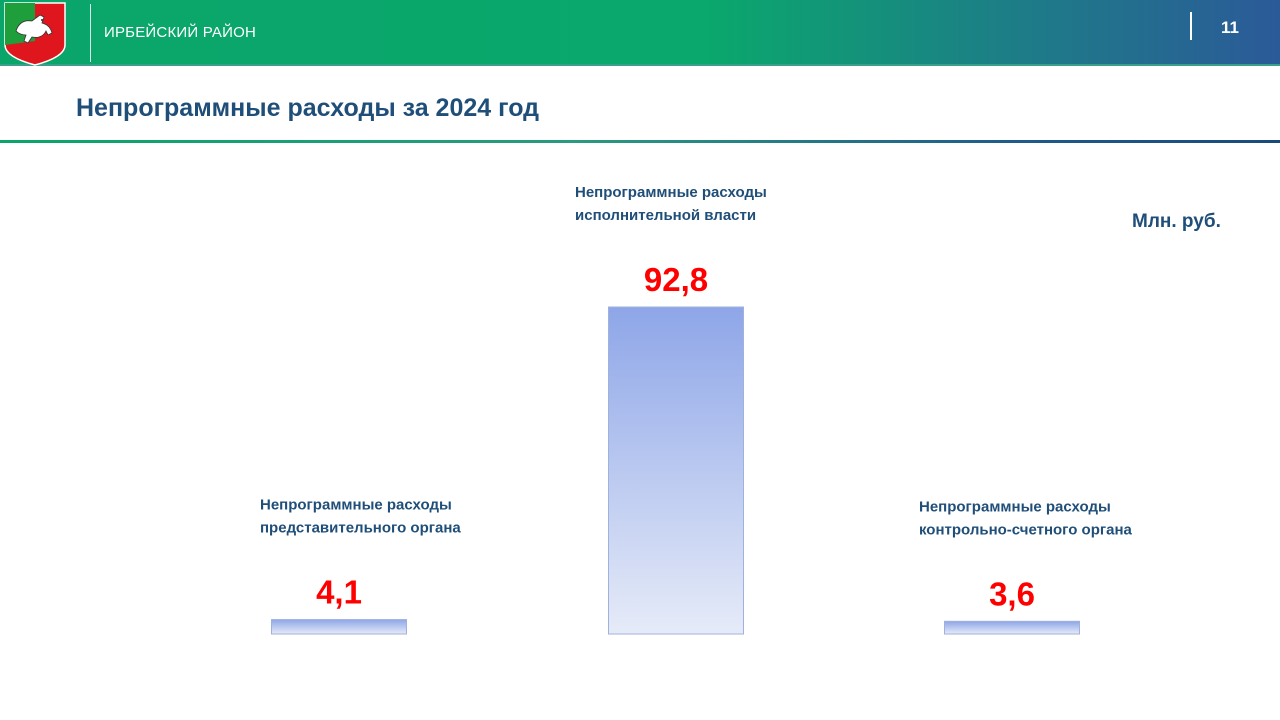 Image resolution: width=1280 pixels, height=720 pixels. Describe the element at coordinates (665, 215) in the screenshot. I see `category-label-line: исполнительной власти` at that location.